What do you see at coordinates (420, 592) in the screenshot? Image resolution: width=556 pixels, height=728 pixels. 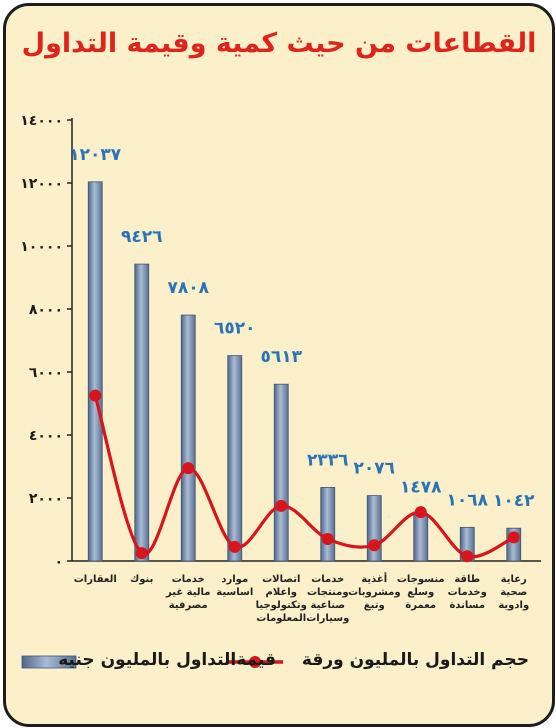 I see `x-category-label: منسوجات وسلع معمرة` at bounding box center [420, 592].